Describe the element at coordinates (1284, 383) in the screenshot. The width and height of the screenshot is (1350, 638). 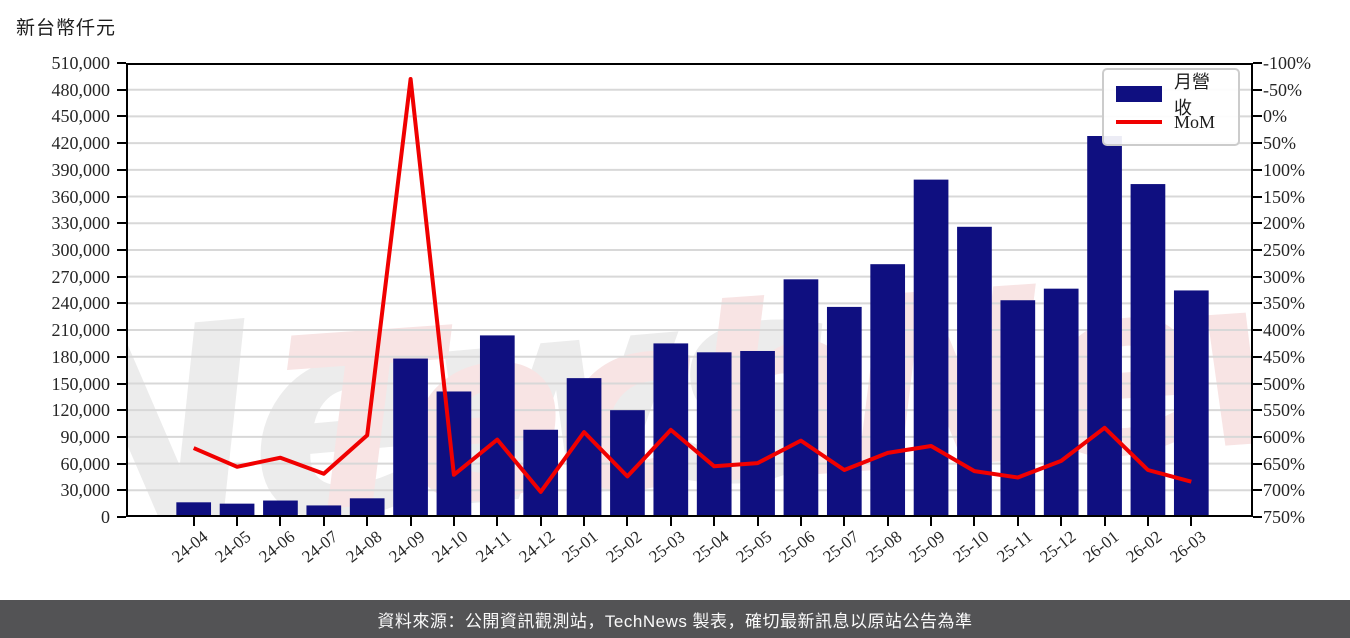
I see `y-tick-label-right: 500%` at that location.